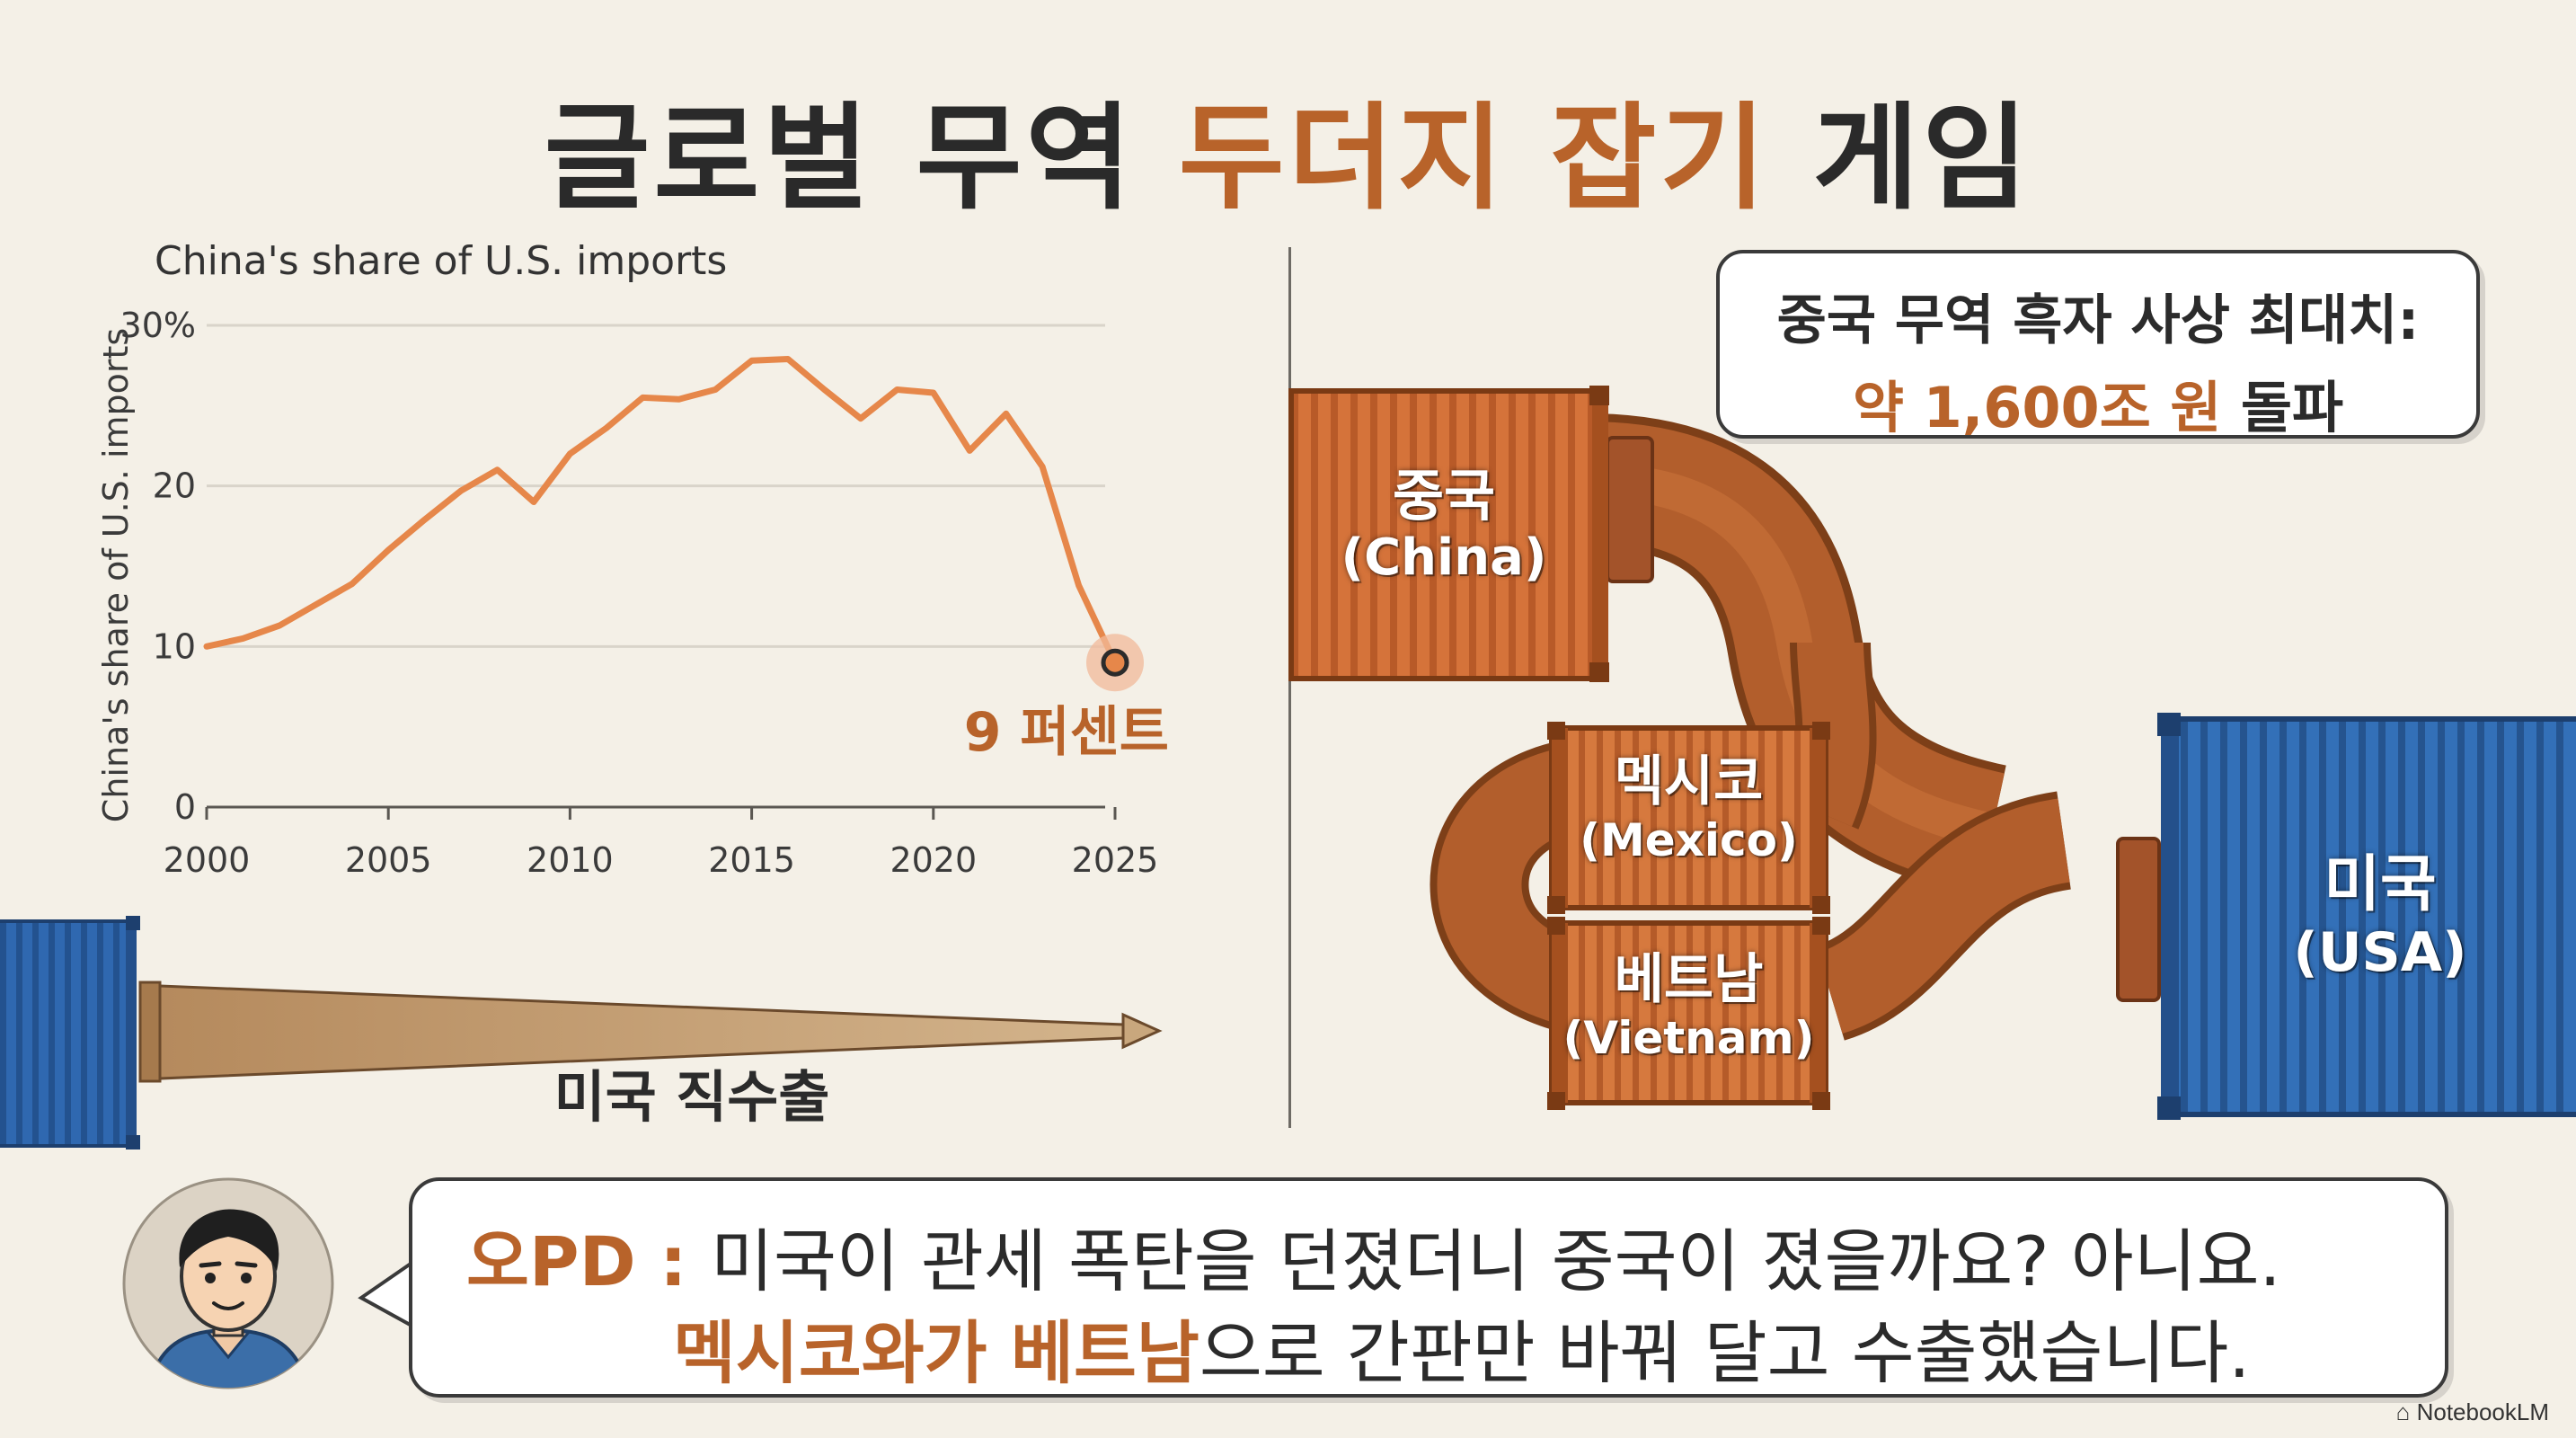 This screenshot has height=1438, width=2576. What do you see at coordinates (582, 1033) in the screenshot?
I see `direct-exports-graphic` at bounding box center [582, 1033].